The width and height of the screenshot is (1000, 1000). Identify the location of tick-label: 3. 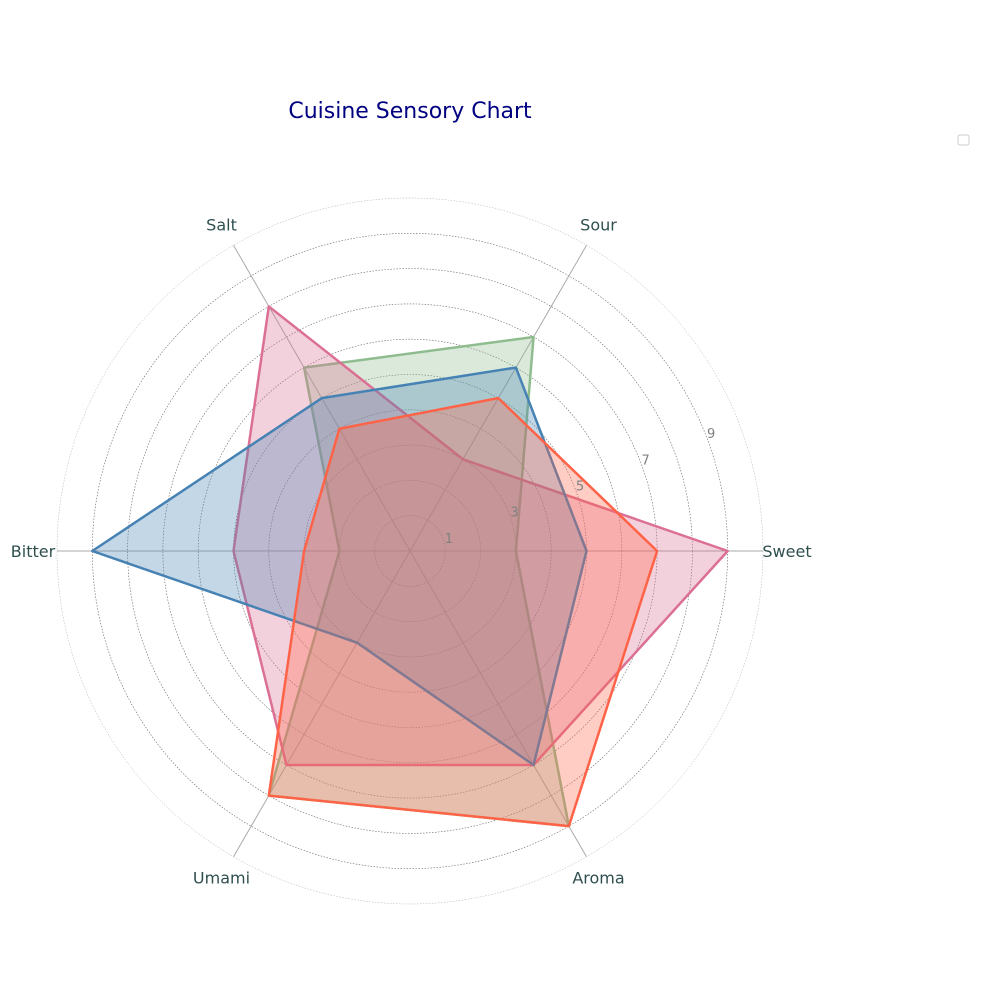
(514, 513).